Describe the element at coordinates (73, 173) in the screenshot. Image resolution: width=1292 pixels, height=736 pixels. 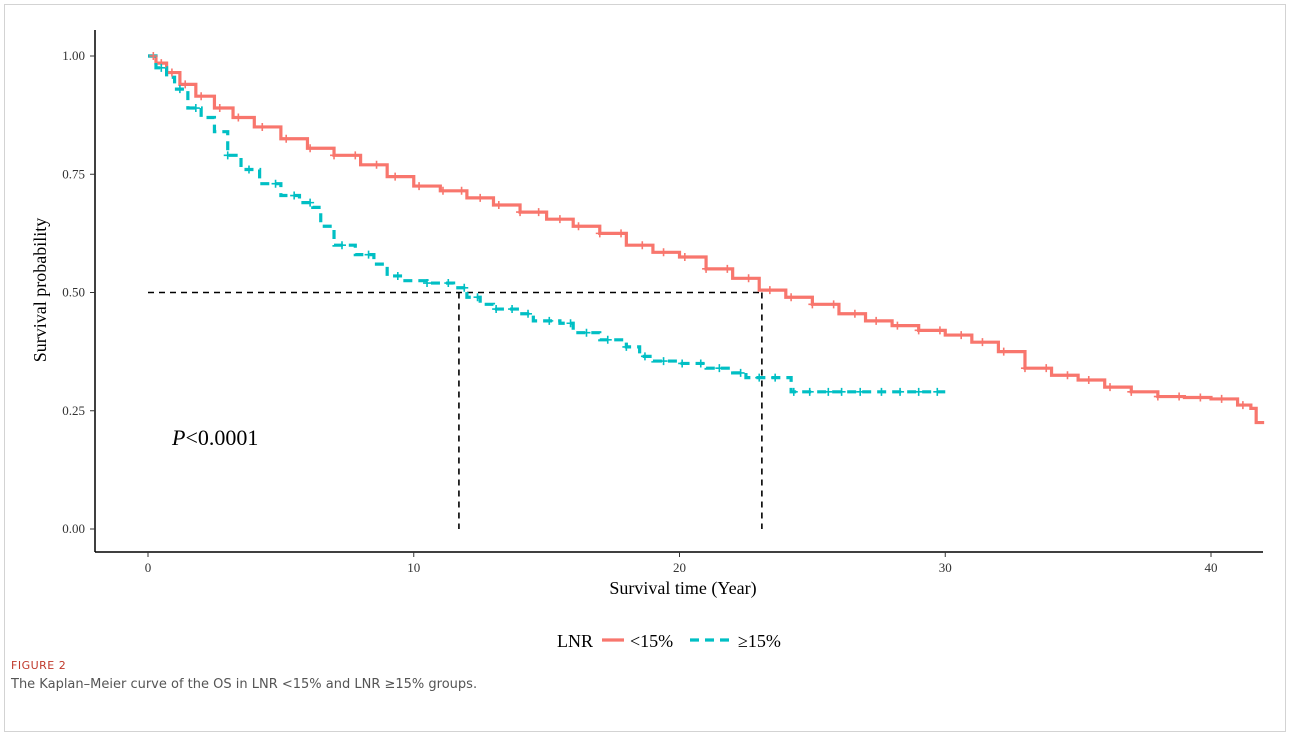
I see `y-tick-label: 0.75` at that location.